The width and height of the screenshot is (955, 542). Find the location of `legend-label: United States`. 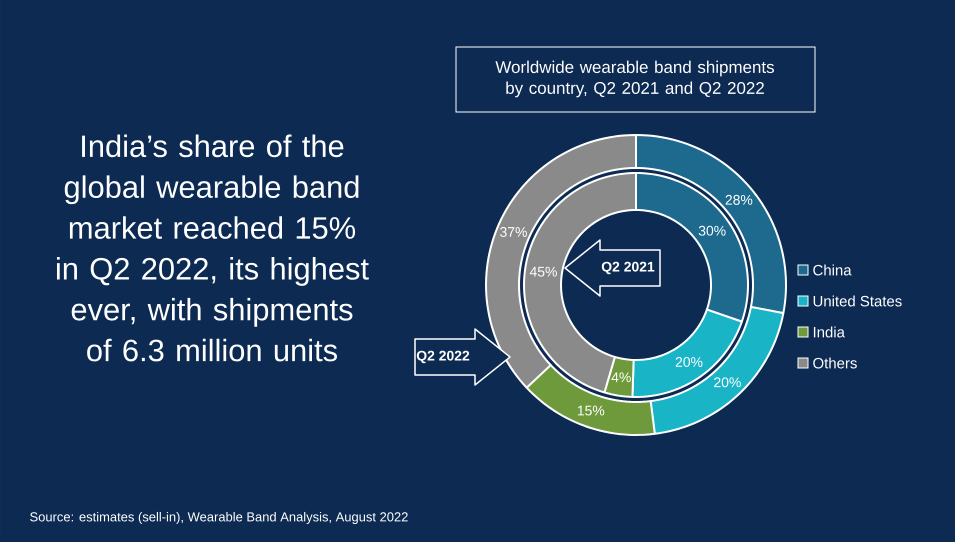

legend-label: United States is located at coordinates (858, 301).